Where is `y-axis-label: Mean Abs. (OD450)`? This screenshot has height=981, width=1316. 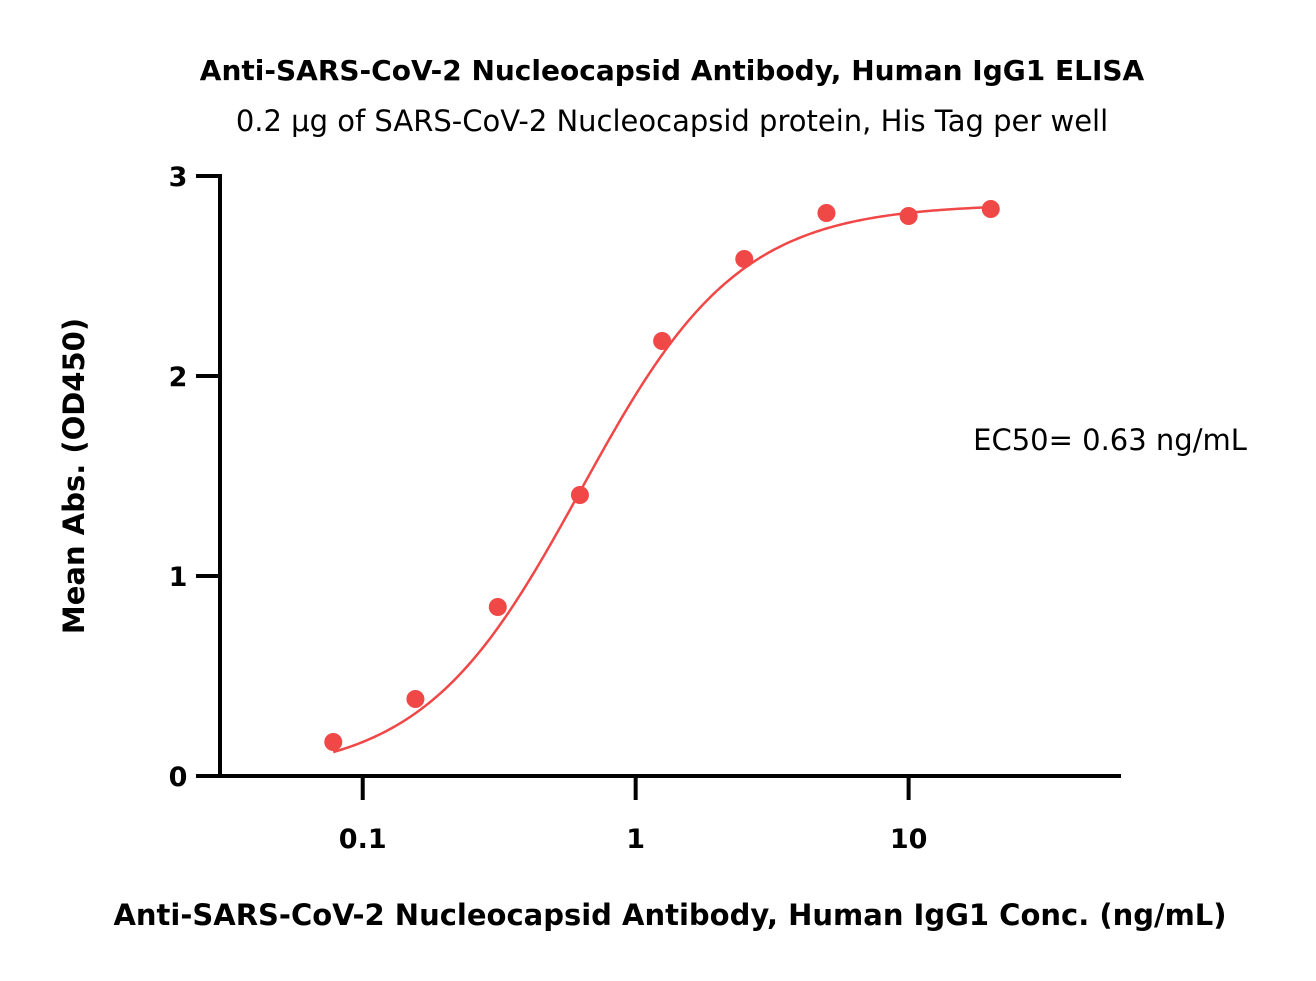 y-axis-label: Mean Abs. (OD450) is located at coordinates (74, 476).